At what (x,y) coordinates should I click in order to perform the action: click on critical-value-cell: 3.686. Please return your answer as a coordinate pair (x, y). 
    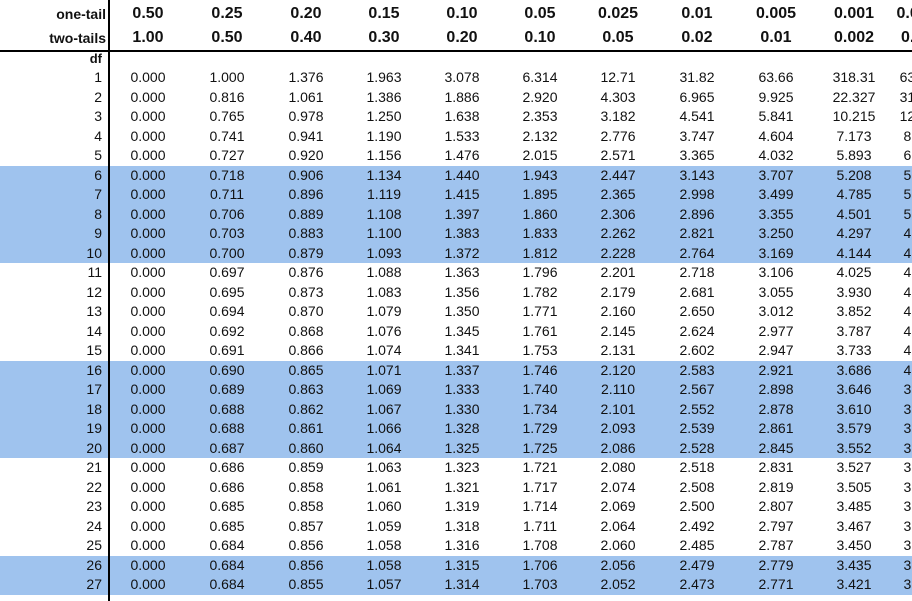
    Looking at the image, I should click on (854, 369).